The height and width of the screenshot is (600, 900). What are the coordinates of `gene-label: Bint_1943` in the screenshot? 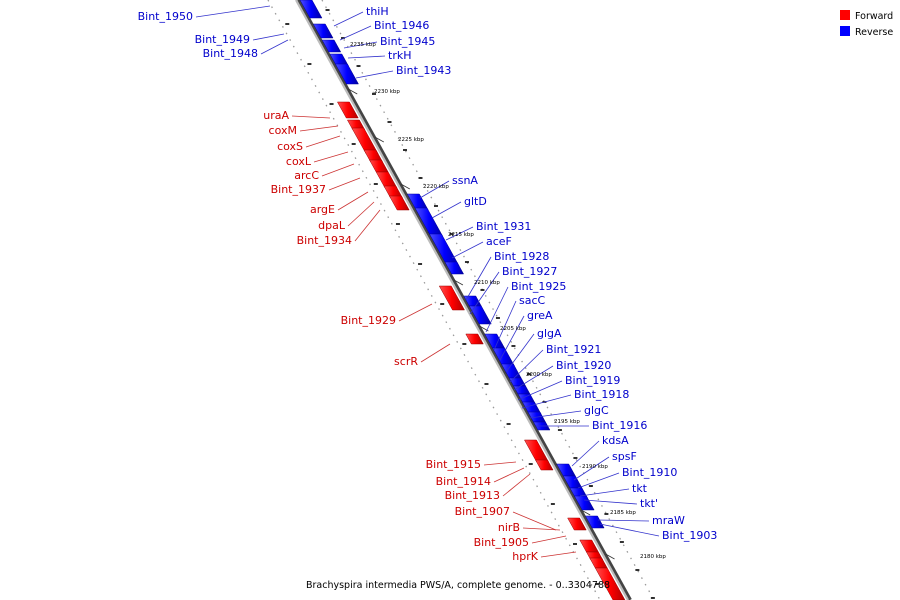 It's located at (423, 70).